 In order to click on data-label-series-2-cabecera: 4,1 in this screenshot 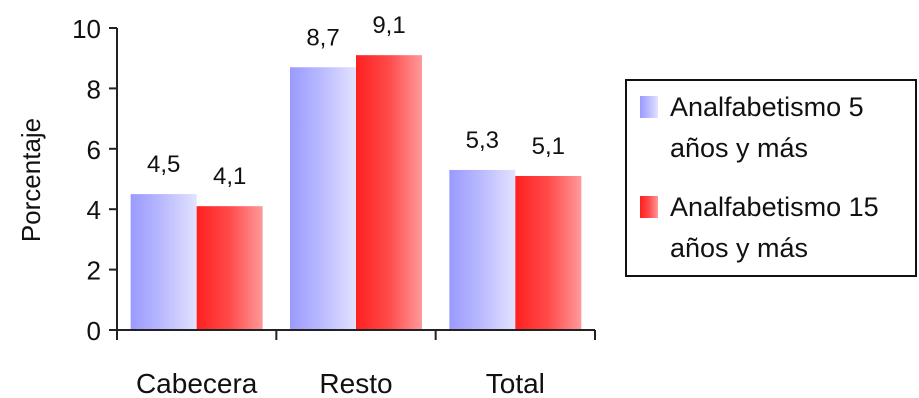, I will do `click(229, 176)`.